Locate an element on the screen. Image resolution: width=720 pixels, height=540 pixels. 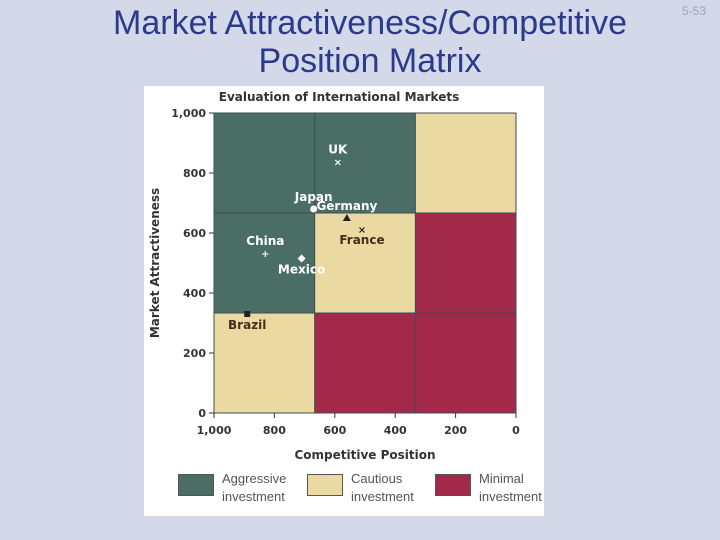
y-axis-label: Market Attractiveness is located at coordinates (155, 263).